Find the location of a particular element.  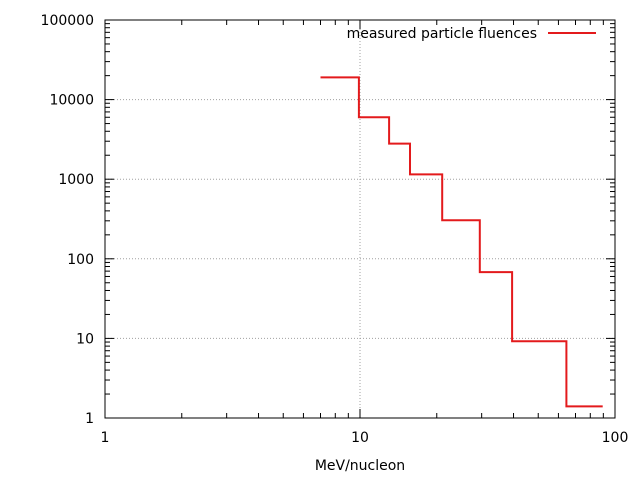

legend: measured particle fluences is located at coordinates (471, 34).